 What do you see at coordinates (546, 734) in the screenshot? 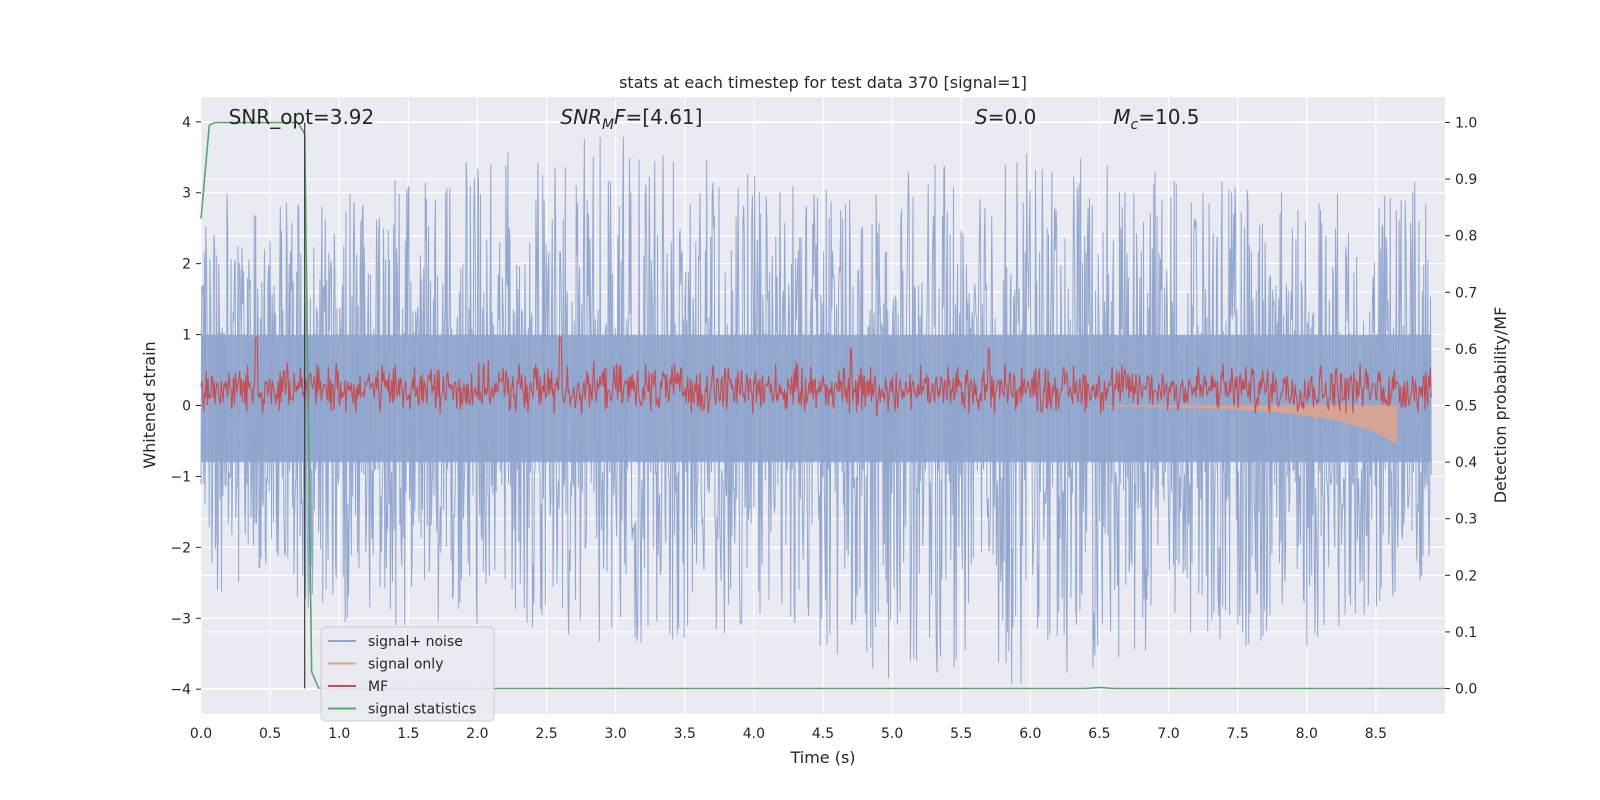
I see `x-tick-label-5: 2.5` at bounding box center [546, 734].